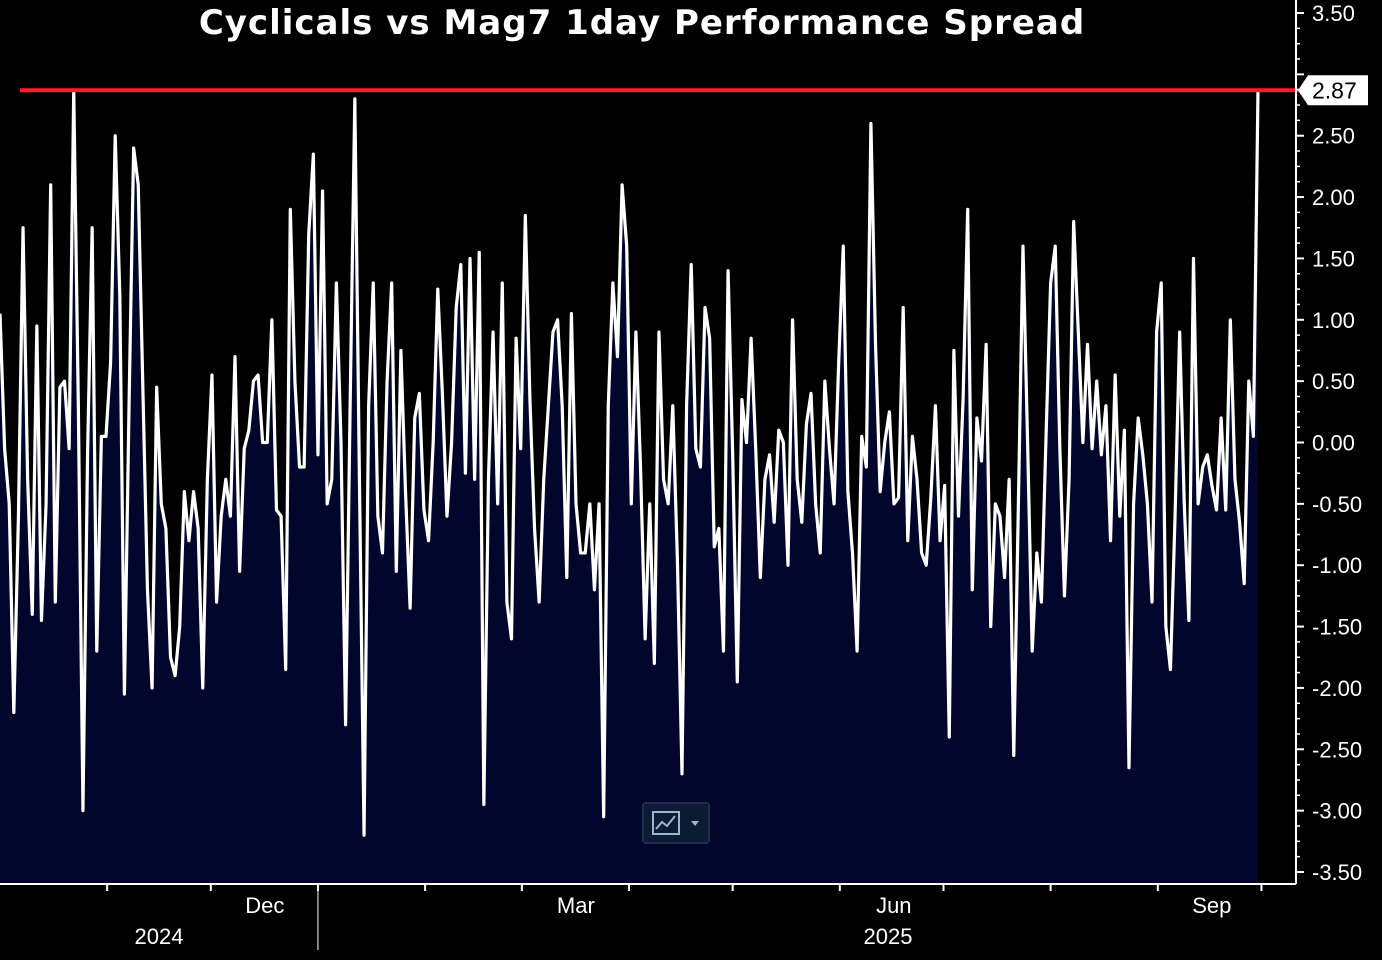 The width and height of the screenshot is (1382, 960). Describe the element at coordinates (1337, 627) in the screenshot. I see `y-tick-label: -1.50` at that location.